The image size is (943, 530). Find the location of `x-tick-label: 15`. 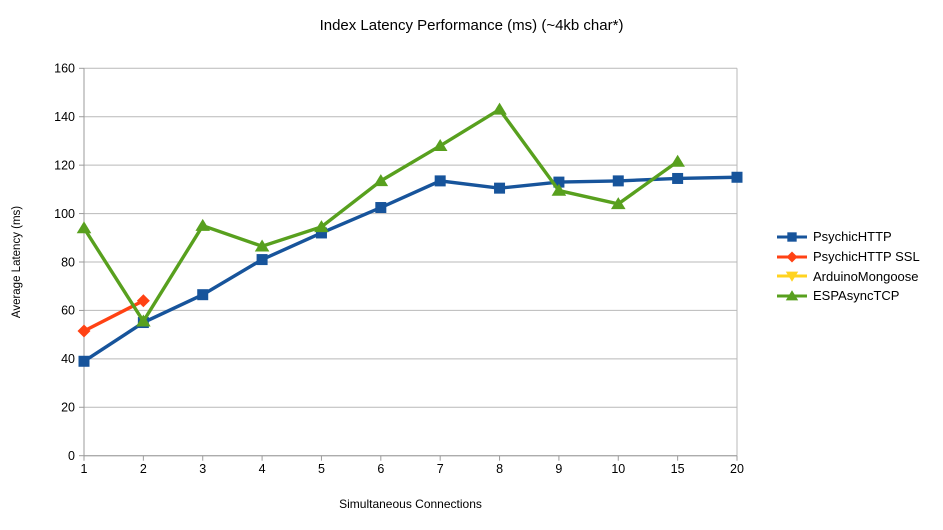

x-tick-label: 15 is located at coordinates (678, 469).